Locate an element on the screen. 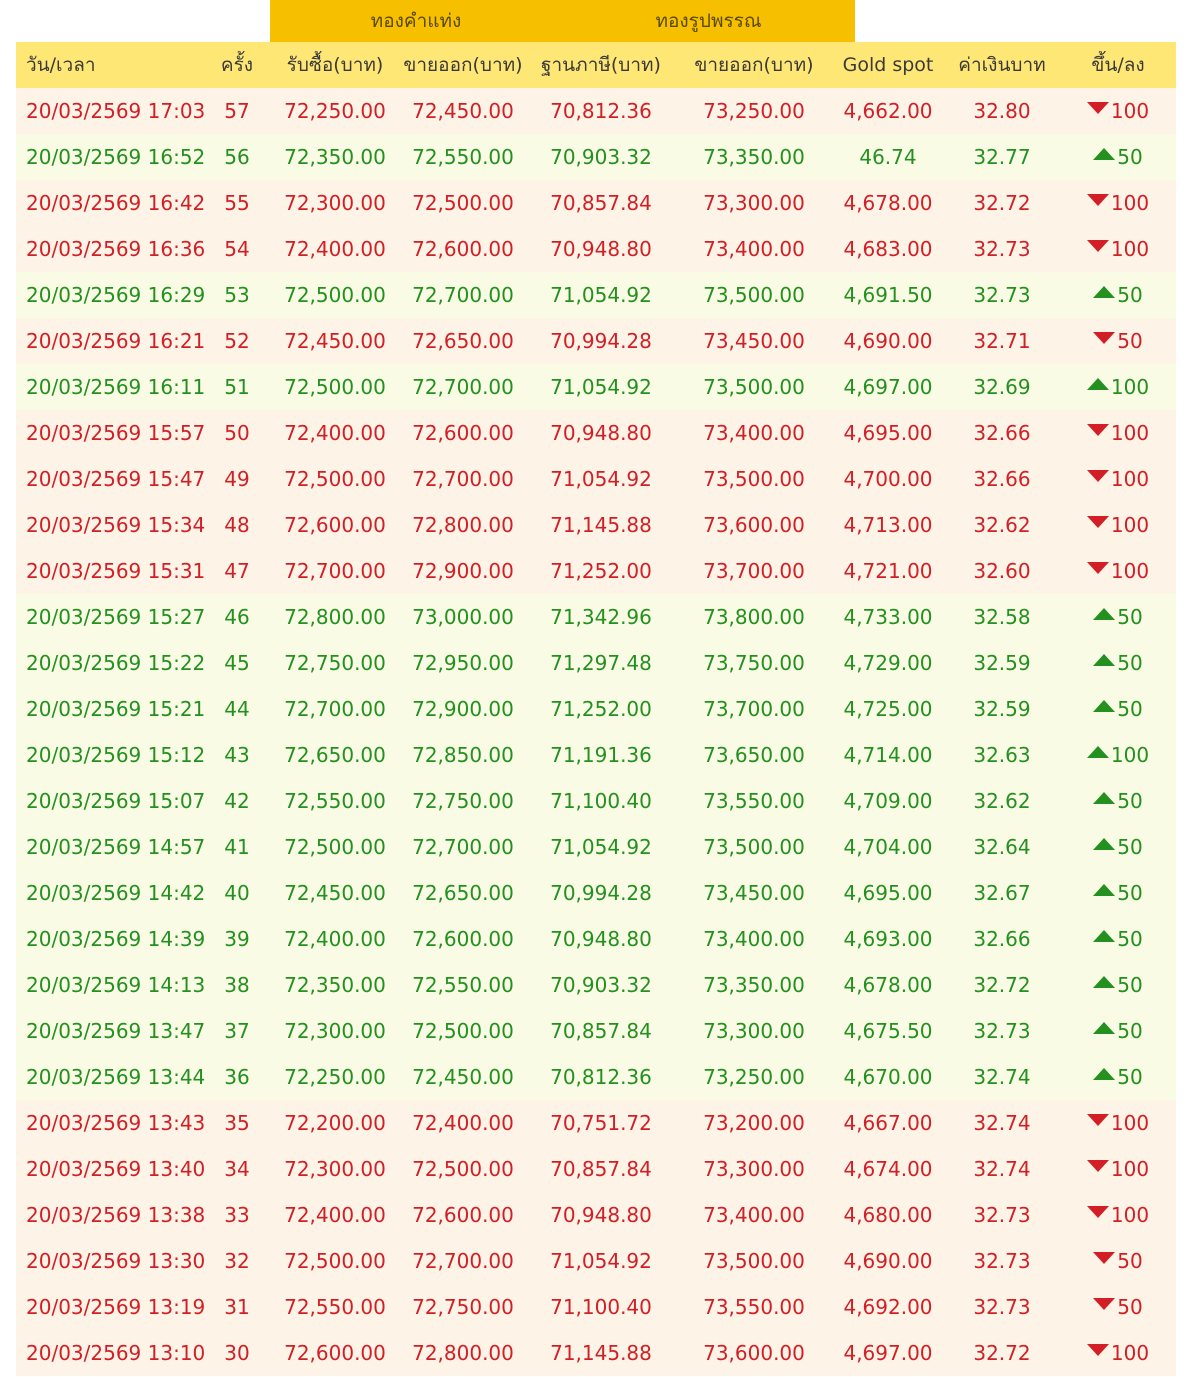 This screenshot has width=1200, height=1377. gold-spot-cell: 4,662.00 is located at coordinates (888, 111).